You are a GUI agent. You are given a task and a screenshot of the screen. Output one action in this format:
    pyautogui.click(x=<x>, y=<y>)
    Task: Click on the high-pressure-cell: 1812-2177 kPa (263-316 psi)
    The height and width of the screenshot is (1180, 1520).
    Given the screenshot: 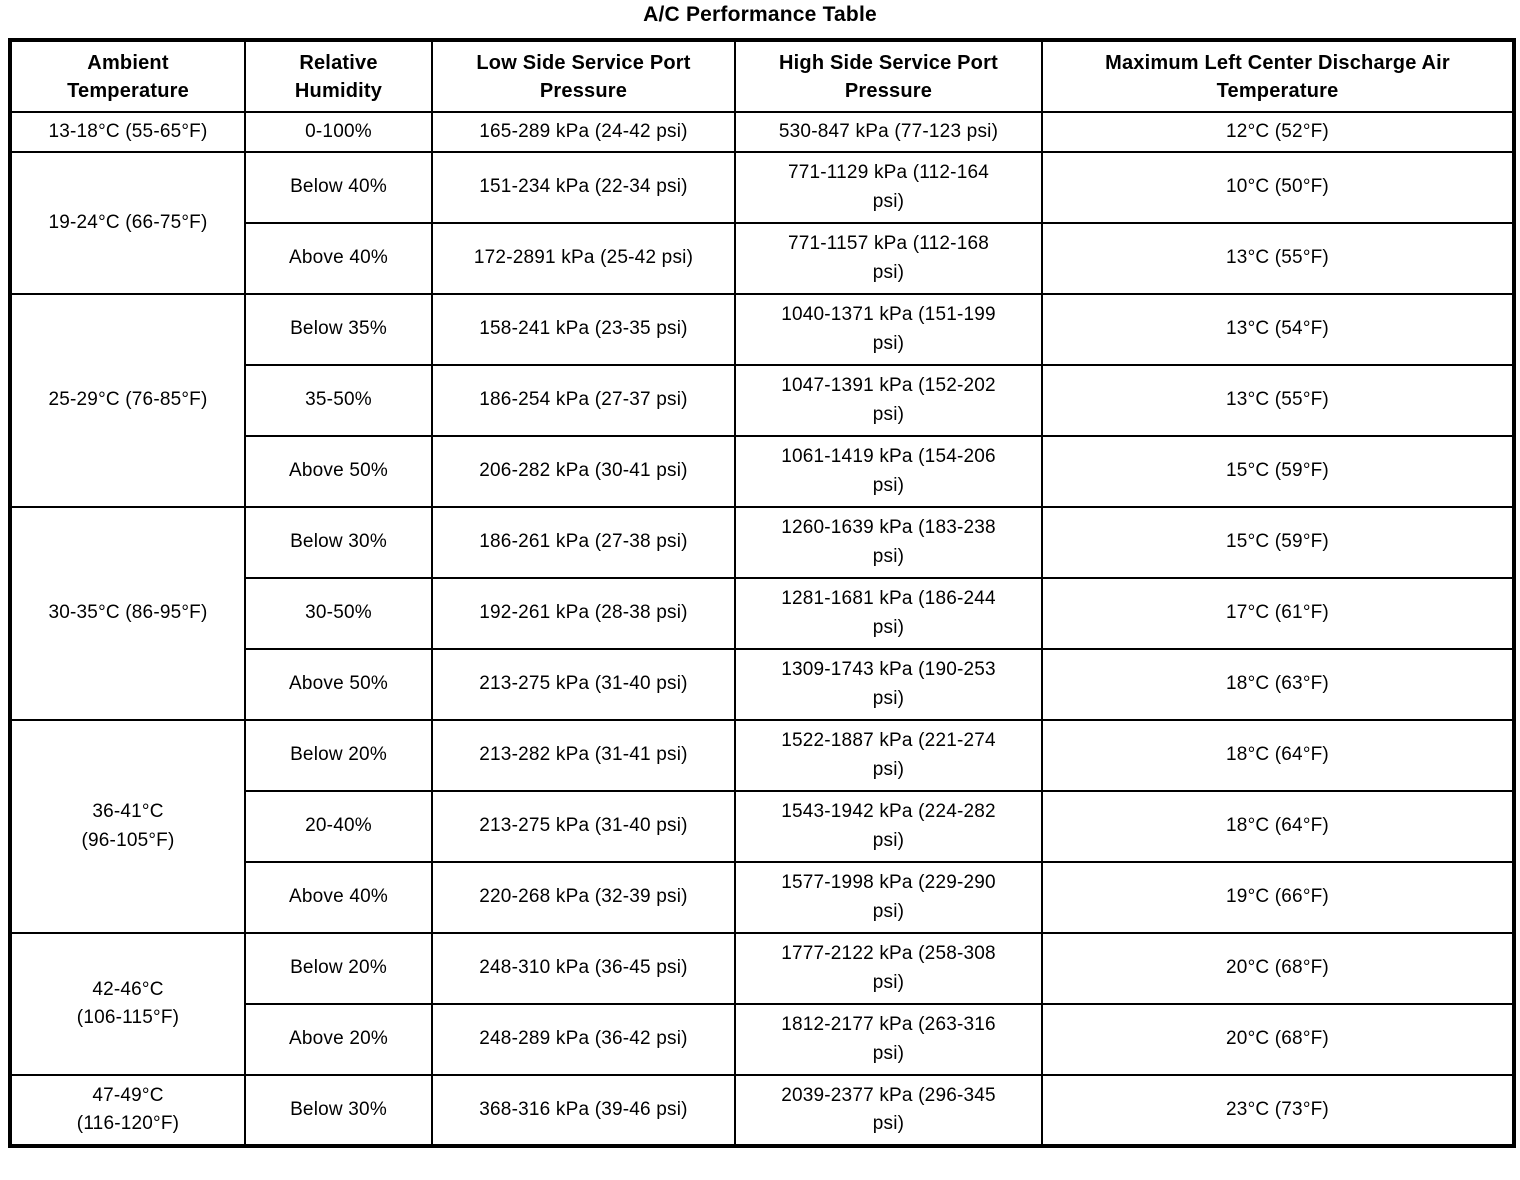 What is the action you would take?
    pyautogui.click(x=888, y=1039)
    